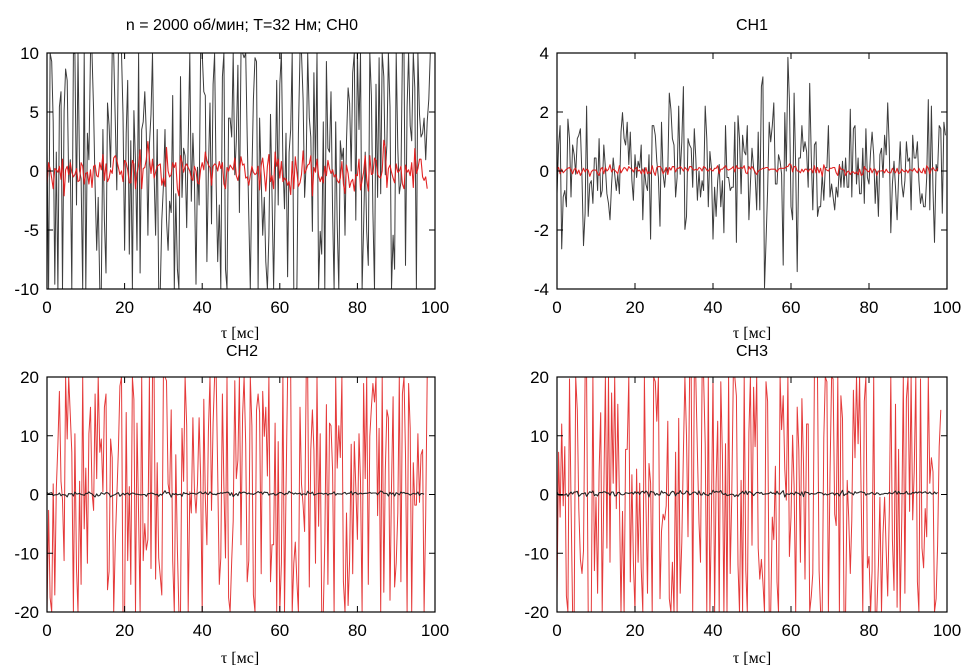 This screenshot has width=966, height=667. I want to click on y-tick-label-ch1--4: -4, so click(541, 289).